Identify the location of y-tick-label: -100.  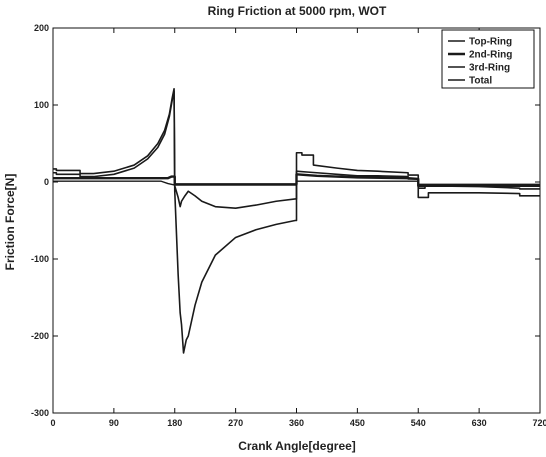
(40, 259).